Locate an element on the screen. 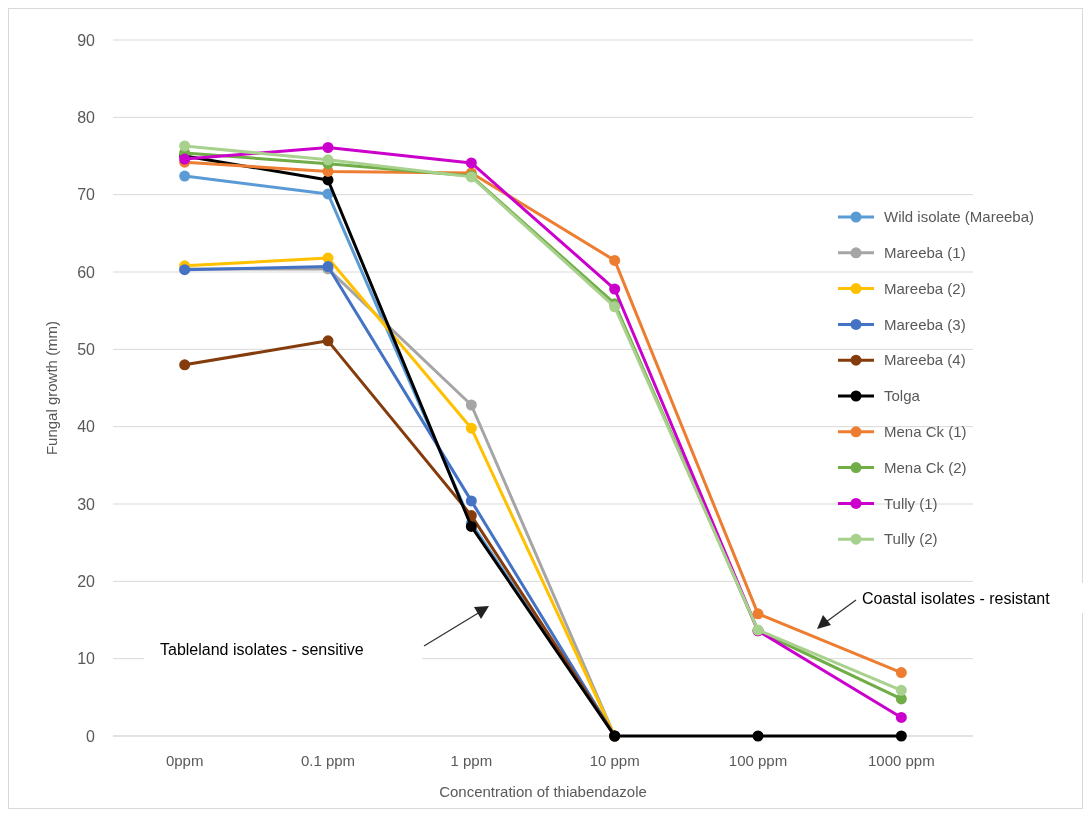 This screenshot has height=817, width=1091. x-tick-label: 1 ppm is located at coordinates (471, 760).